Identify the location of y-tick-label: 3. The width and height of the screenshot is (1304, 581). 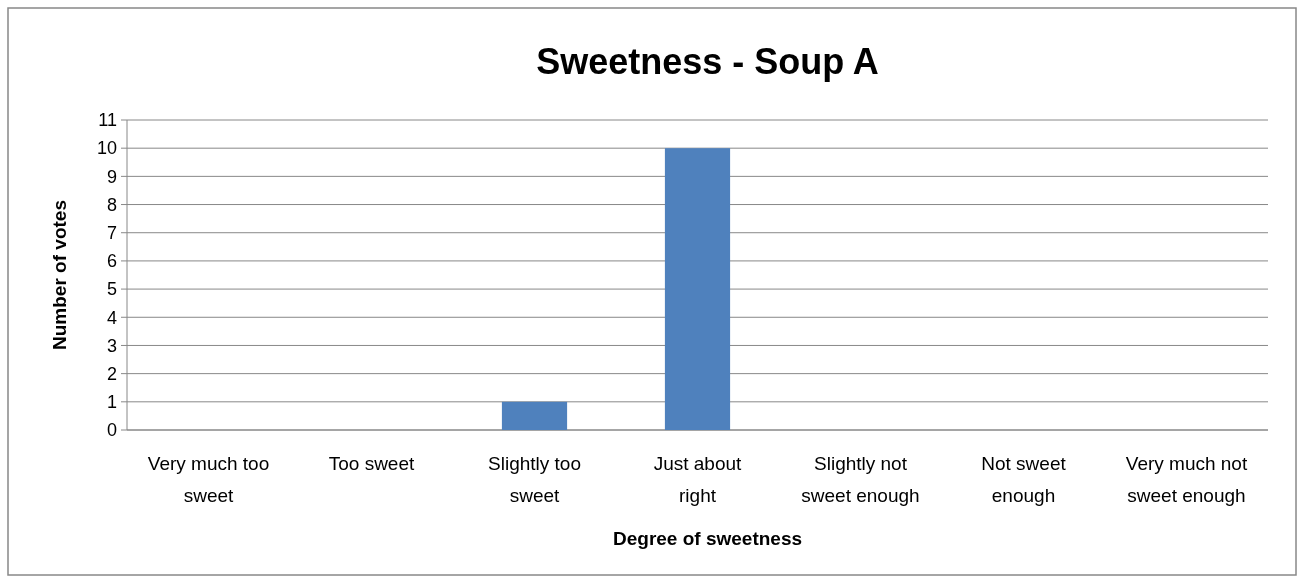
(111, 345).